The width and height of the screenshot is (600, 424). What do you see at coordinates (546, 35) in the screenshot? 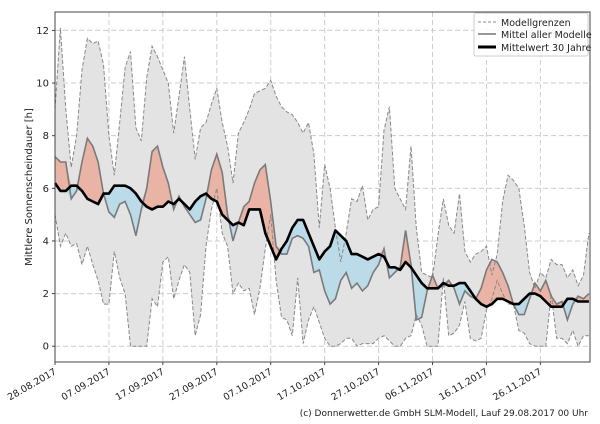
I see `legend-label-mean: Mittel aller Modelle` at bounding box center [546, 35].